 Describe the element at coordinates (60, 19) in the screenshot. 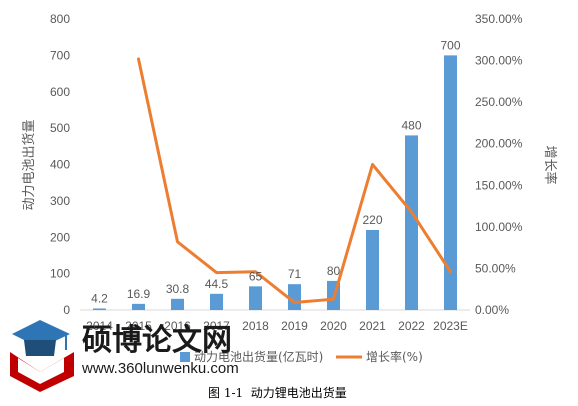

I see `y-tick-label: 800` at that location.